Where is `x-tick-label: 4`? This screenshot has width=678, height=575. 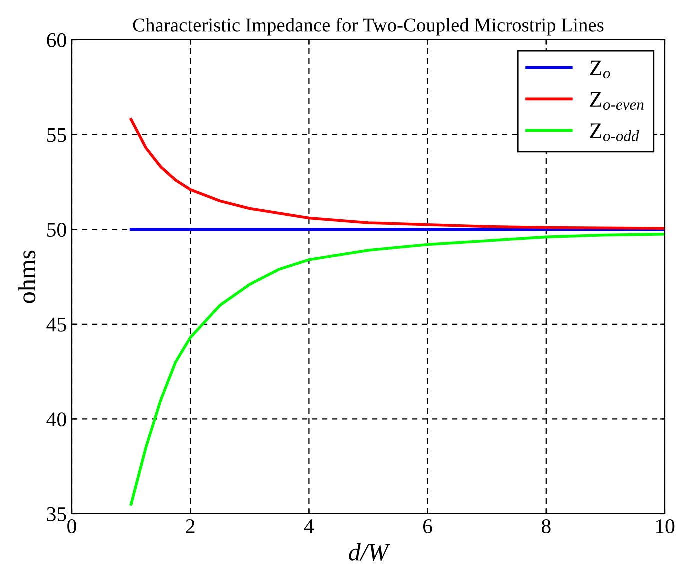 x-tick-label: 4 is located at coordinates (309, 527).